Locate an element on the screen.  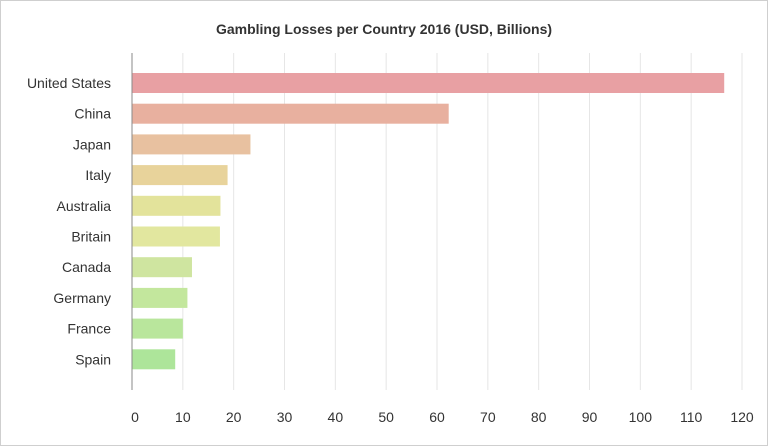
x-tick-label: 40 is located at coordinates (336, 417).